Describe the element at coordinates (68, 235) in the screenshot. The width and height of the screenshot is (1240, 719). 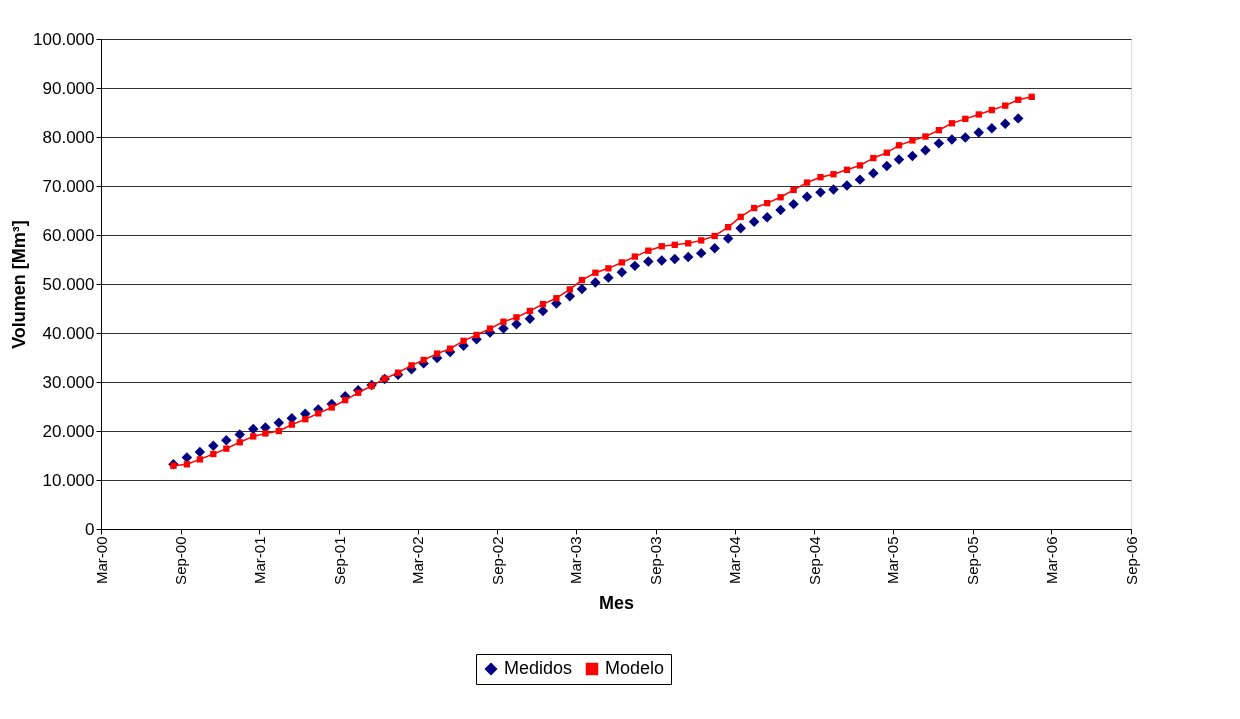
I see `y-tick-label: 60.000` at that location.